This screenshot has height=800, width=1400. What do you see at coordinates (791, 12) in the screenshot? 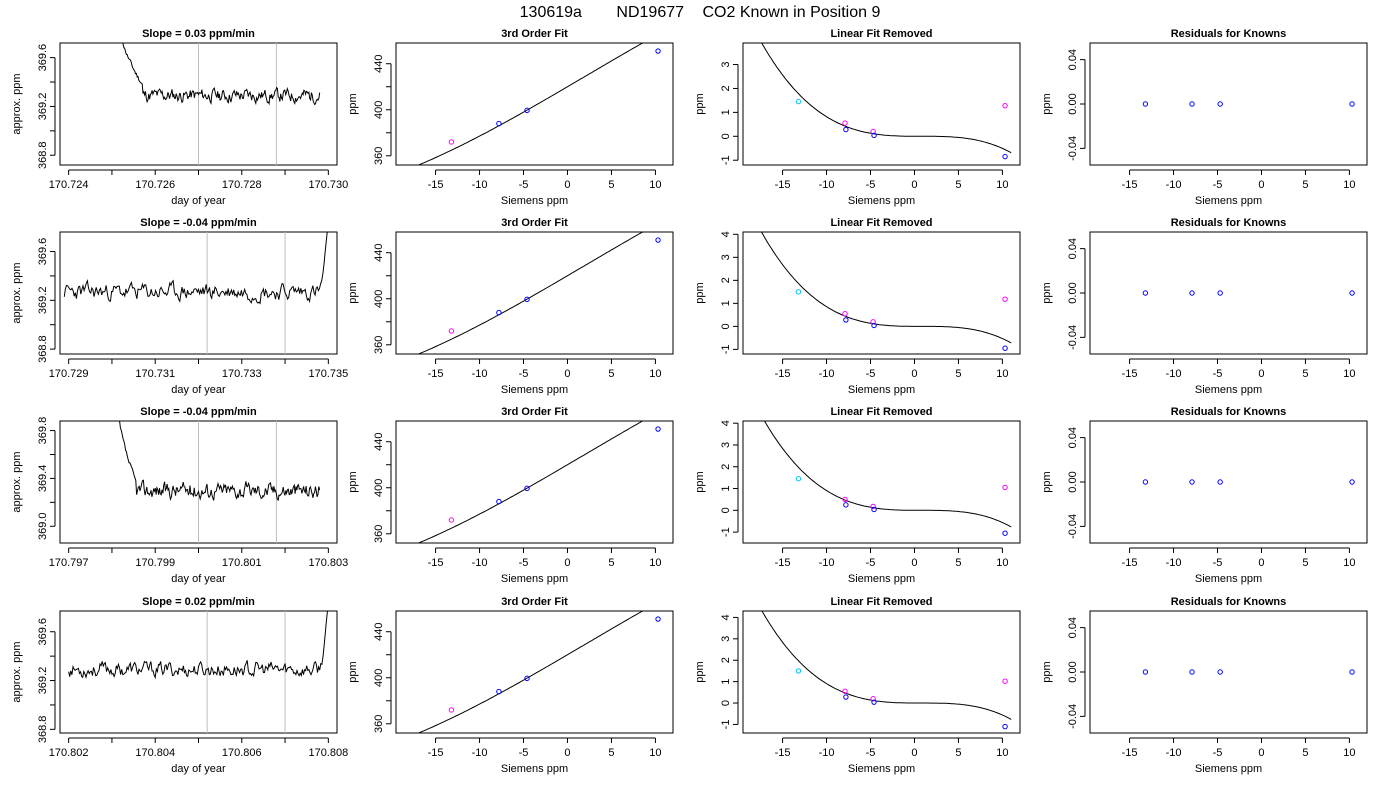
I see `figure-title-label: CO2 Known in Position 9` at bounding box center [791, 12].